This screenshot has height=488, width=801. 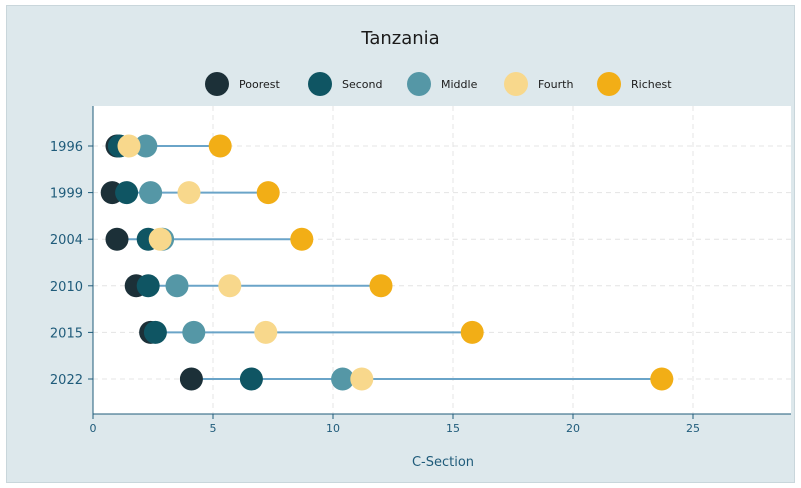 What do you see at coordinates (573, 428) in the screenshot?
I see `x-tick-label: 20` at bounding box center [573, 428].